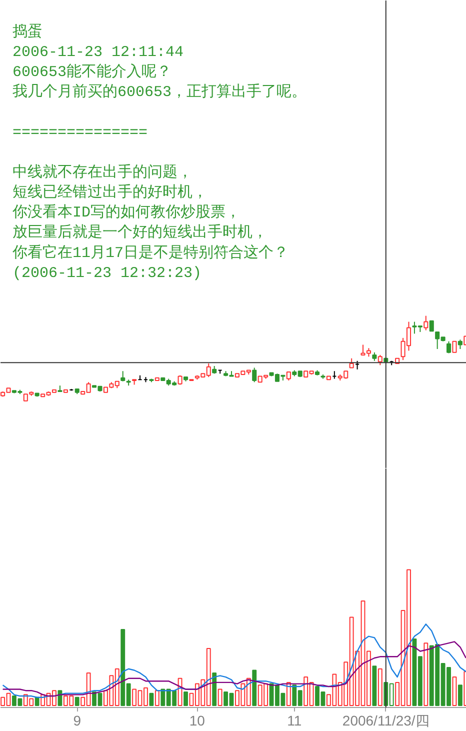  What do you see at coordinates (386, 720) in the screenshot?
I see `x-tick-label: 2006/11/23/四` at bounding box center [386, 720].